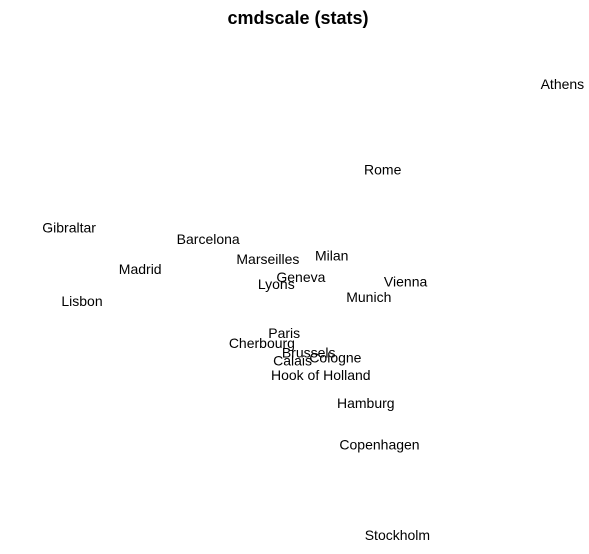  I want to click on point-label: Calais, so click(292, 360).